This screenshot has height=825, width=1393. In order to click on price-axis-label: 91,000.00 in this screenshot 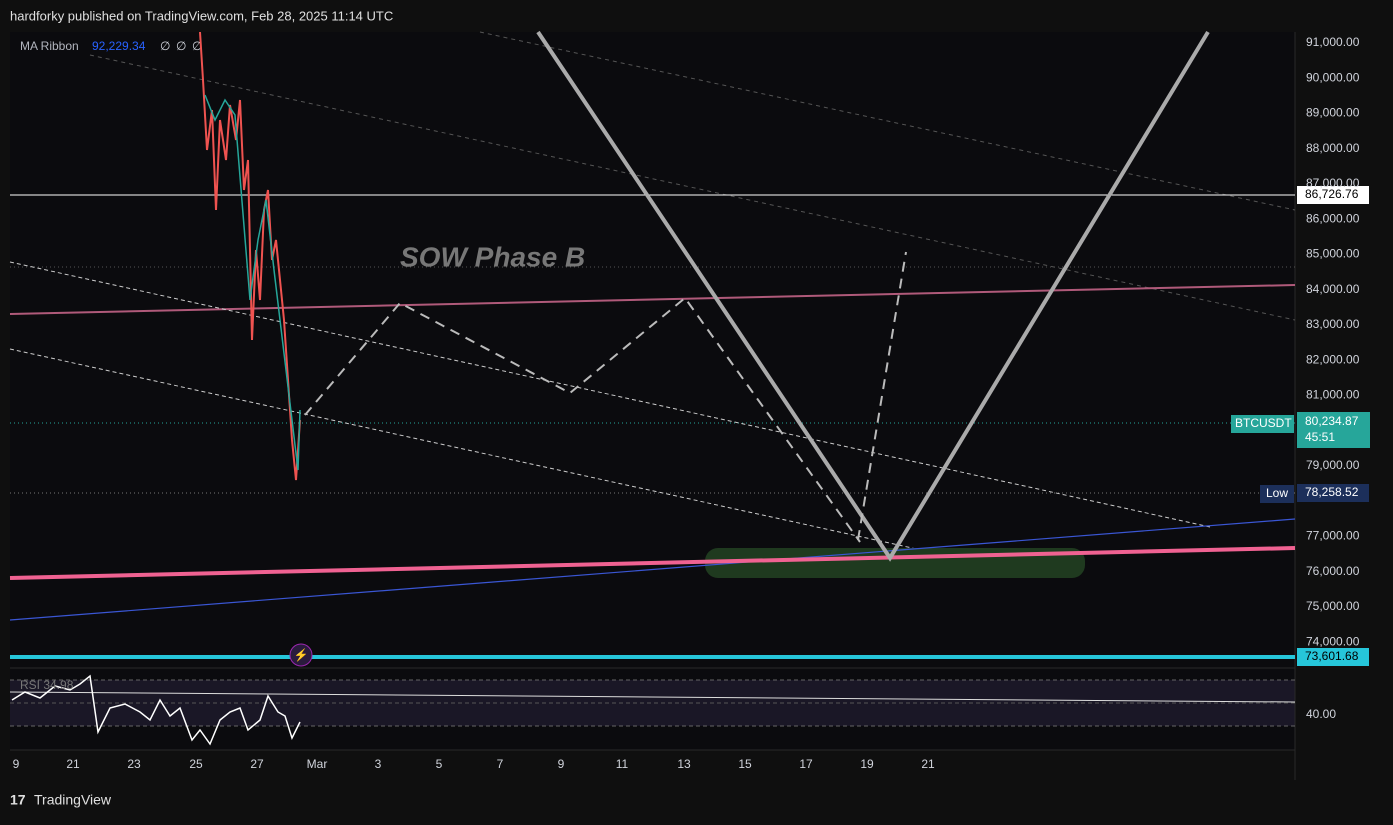, I will do `click(1333, 42)`.